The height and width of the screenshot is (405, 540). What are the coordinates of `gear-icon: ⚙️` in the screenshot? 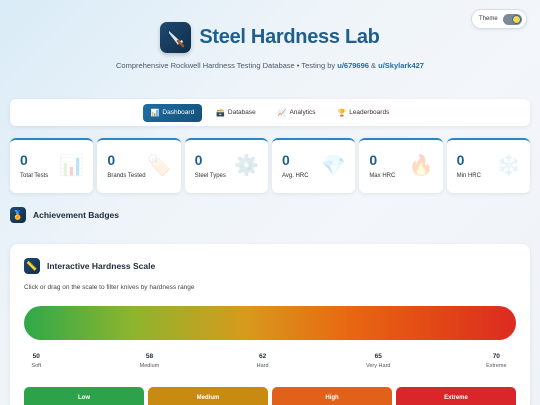 It's located at (246, 166).